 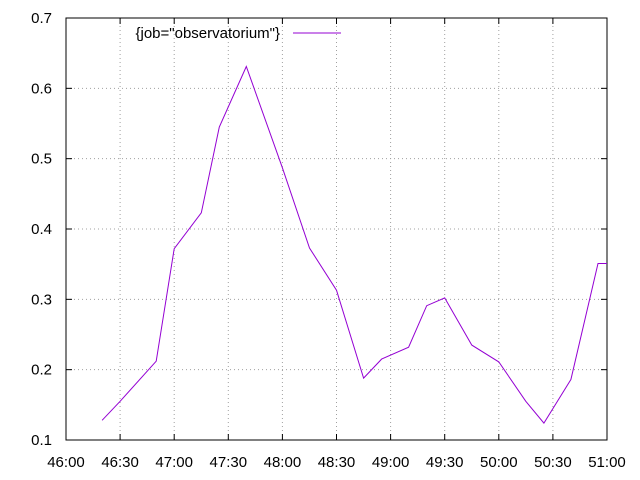 What do you see at coordinates (607, 462) in the screenshot?
I see `x-tick-label: 51:00` at bounding box center [607, 462].